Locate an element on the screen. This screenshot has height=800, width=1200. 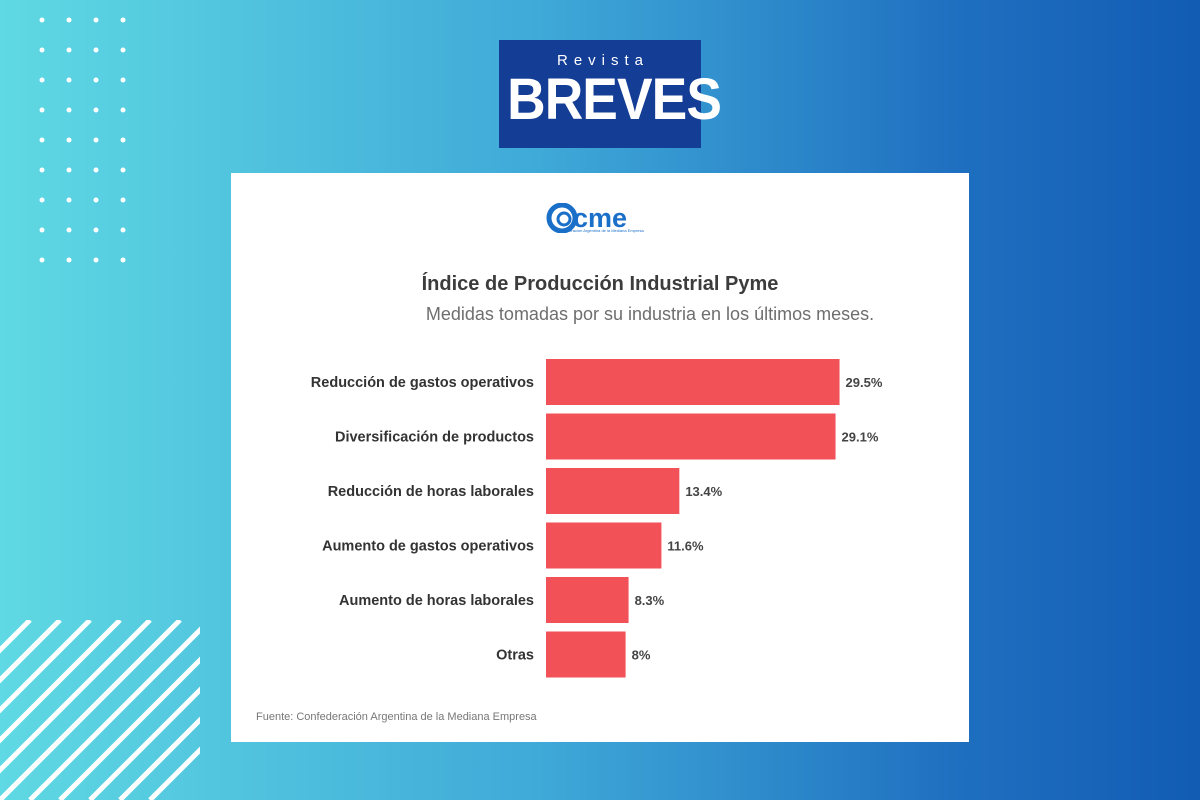
came-logo-text: cme is located at coordinates (600, 218).